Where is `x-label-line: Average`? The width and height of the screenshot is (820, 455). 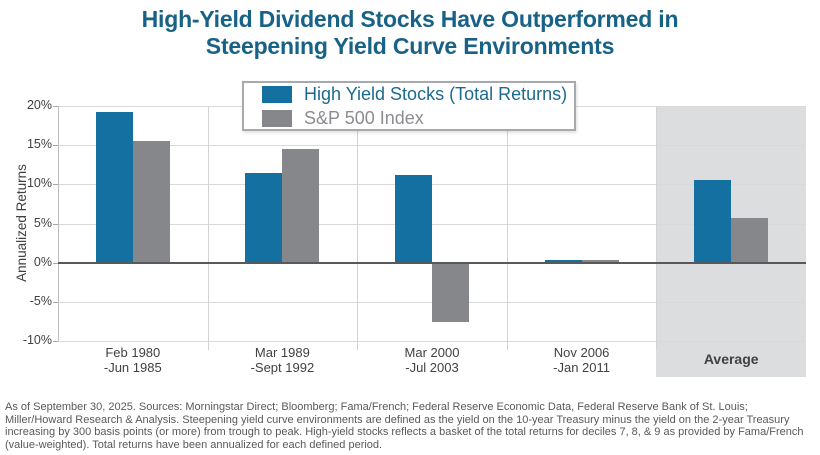 x-label-line: Average is located at coordinates (731, 359).